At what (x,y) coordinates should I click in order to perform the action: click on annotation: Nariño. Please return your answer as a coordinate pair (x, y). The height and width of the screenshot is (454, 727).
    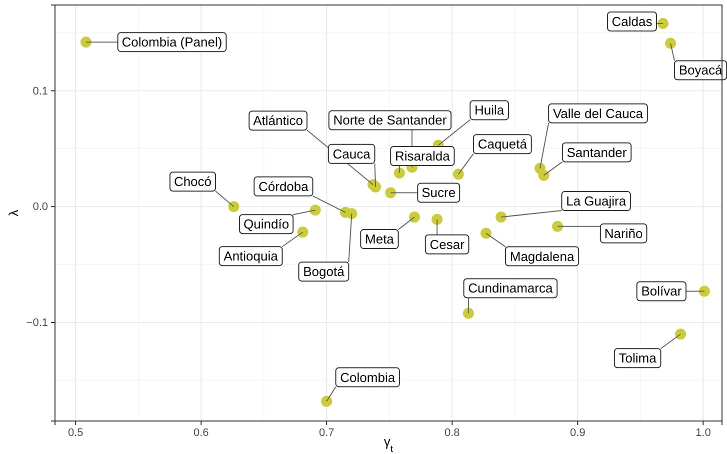
    Looking at the image, I should click on (623, 233).